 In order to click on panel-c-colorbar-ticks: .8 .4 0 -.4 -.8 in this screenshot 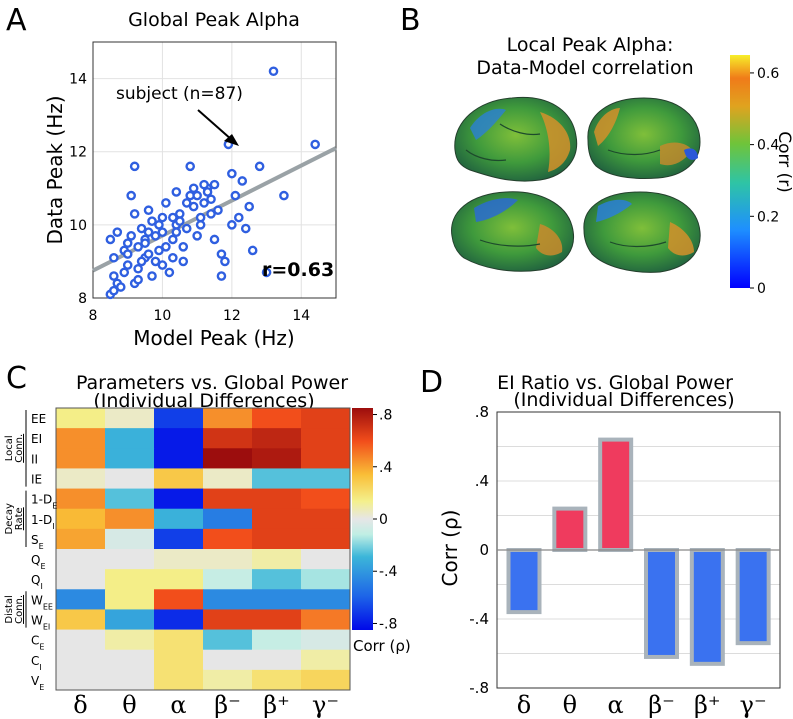, I will do `click(385, 520)`.